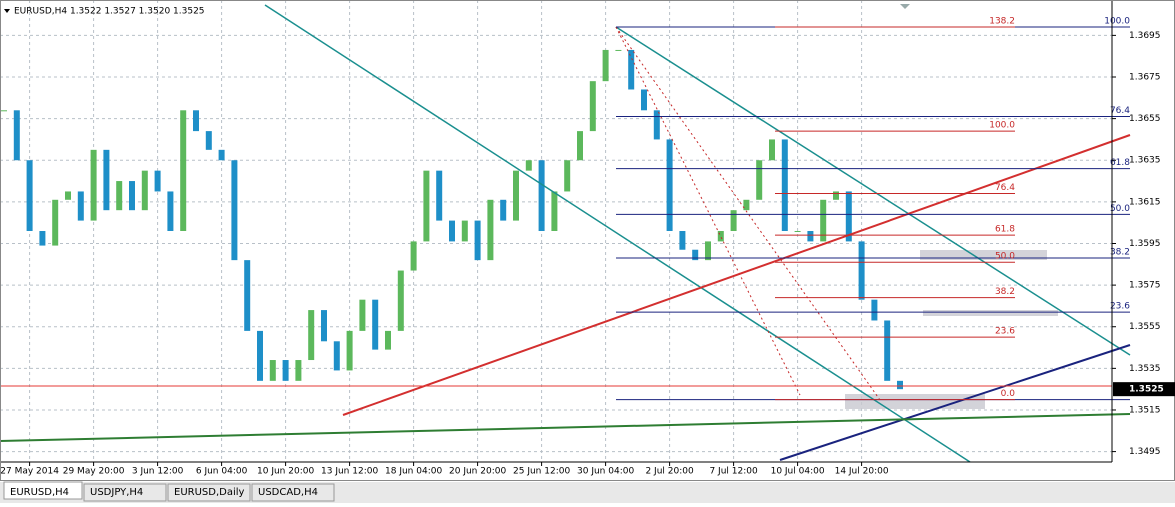 Image resolution: width=1175 pixels, height=507 pixels. What do you see at coordinates (7, 11) in the screenshot?
I see `menu-arrow` at bounding box center [7, 11].